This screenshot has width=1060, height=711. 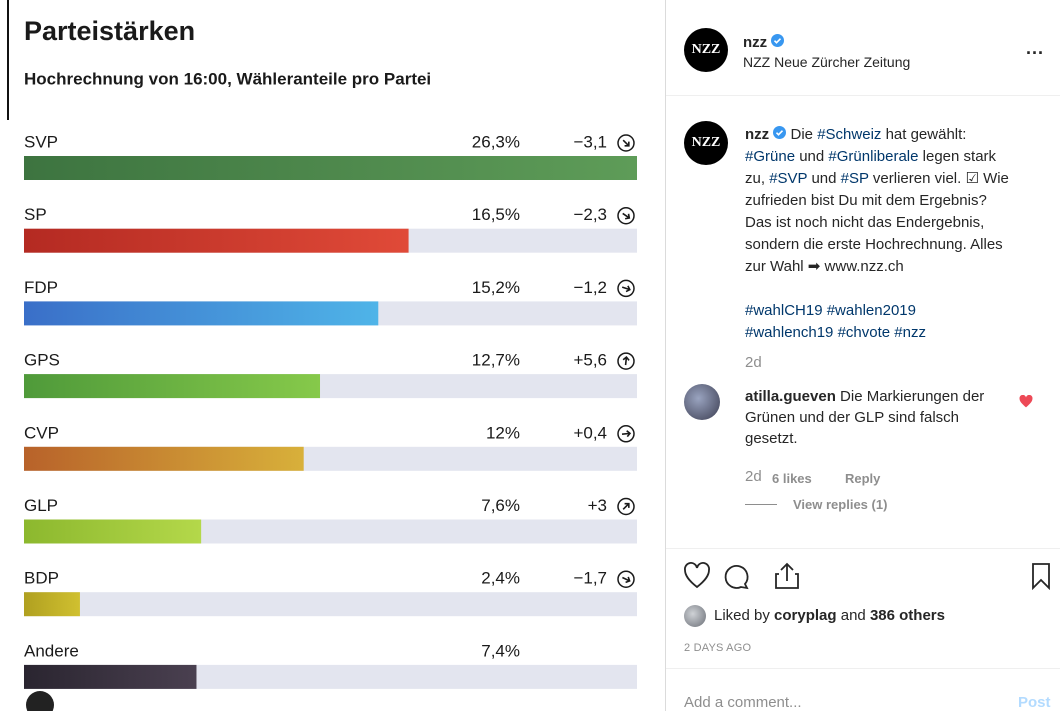 What do you see at coordinates (697, 575) in the screenshot?
I see `like-icon` at bounding box center [697, 575].